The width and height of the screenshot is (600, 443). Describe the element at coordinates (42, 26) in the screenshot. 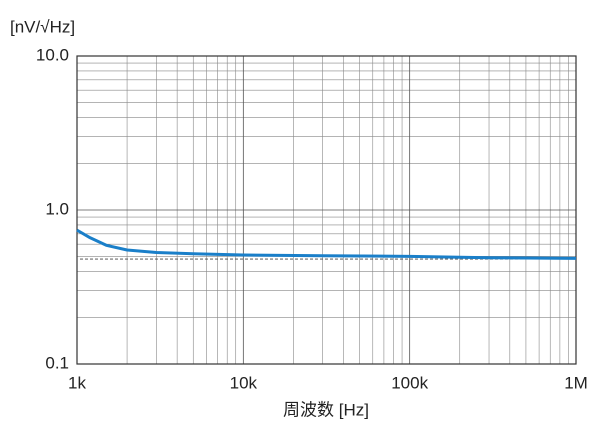

I see `y-axis-label: [nV/√Hz]` at that location.